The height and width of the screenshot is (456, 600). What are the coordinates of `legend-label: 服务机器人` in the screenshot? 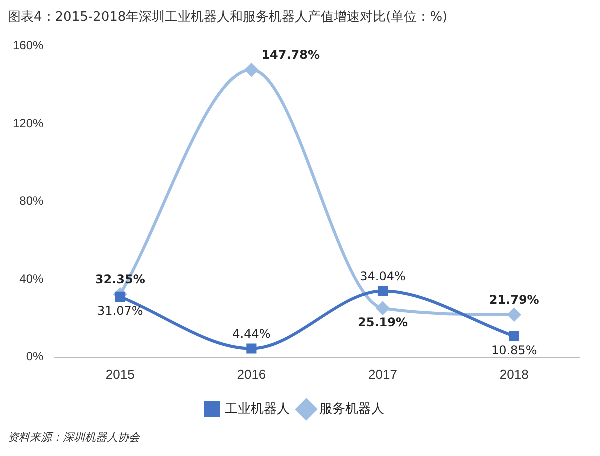 It's located at (352, 408).